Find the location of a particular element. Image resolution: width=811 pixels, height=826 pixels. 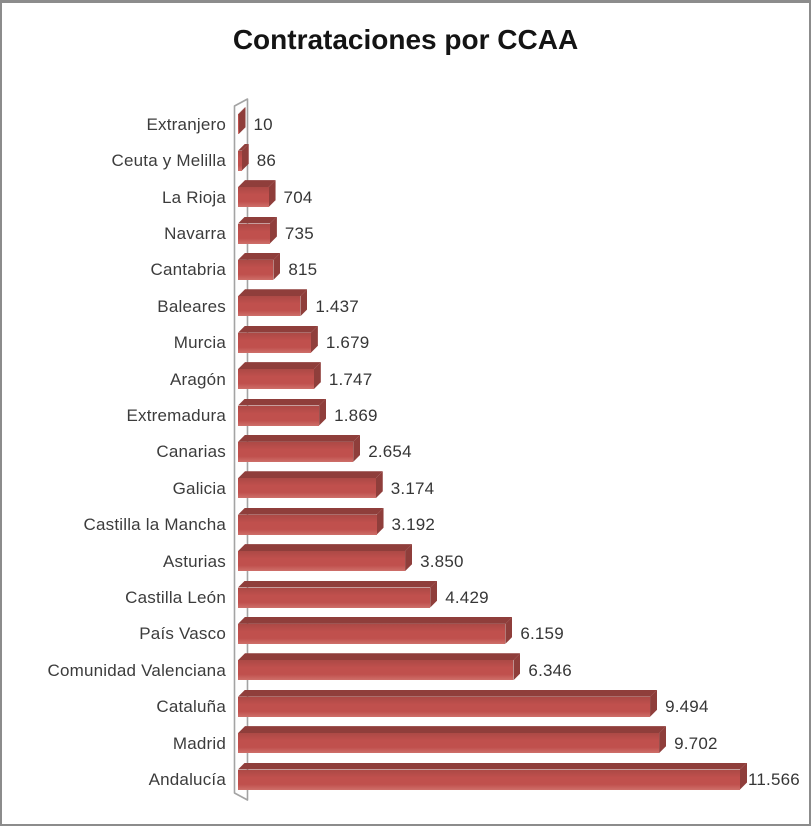

value-label: 1.747 is located at coordinates (350, 379).